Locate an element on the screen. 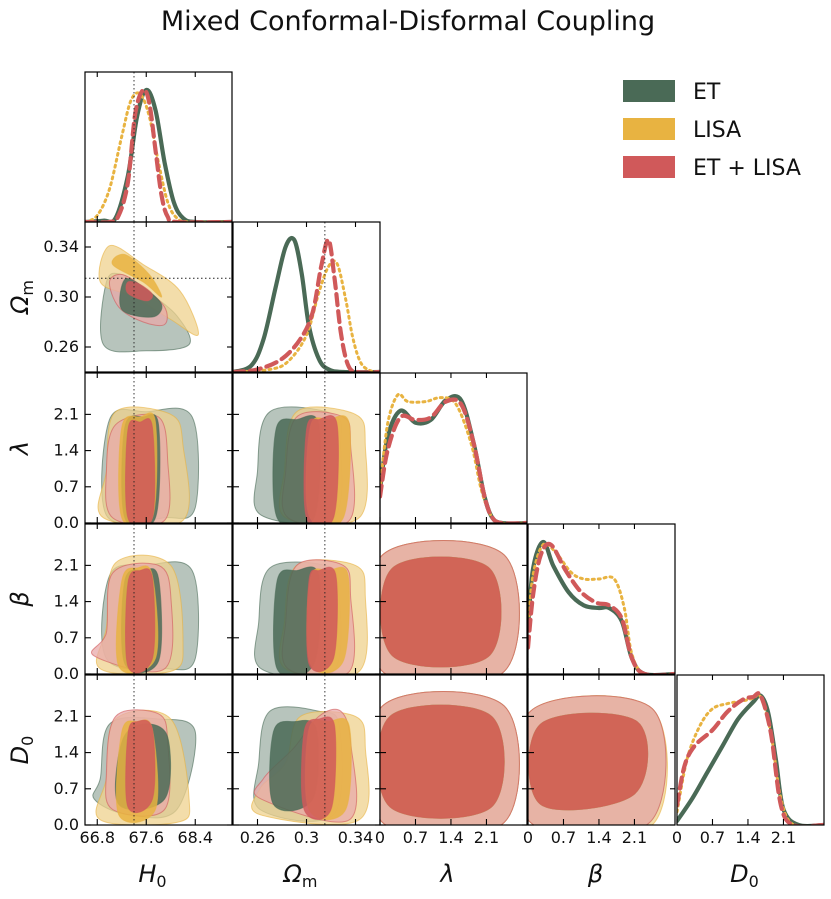 This screenshot has width=831, height=899. y-tick-label-D0: 1.4 is located at coordinates (66, 752).